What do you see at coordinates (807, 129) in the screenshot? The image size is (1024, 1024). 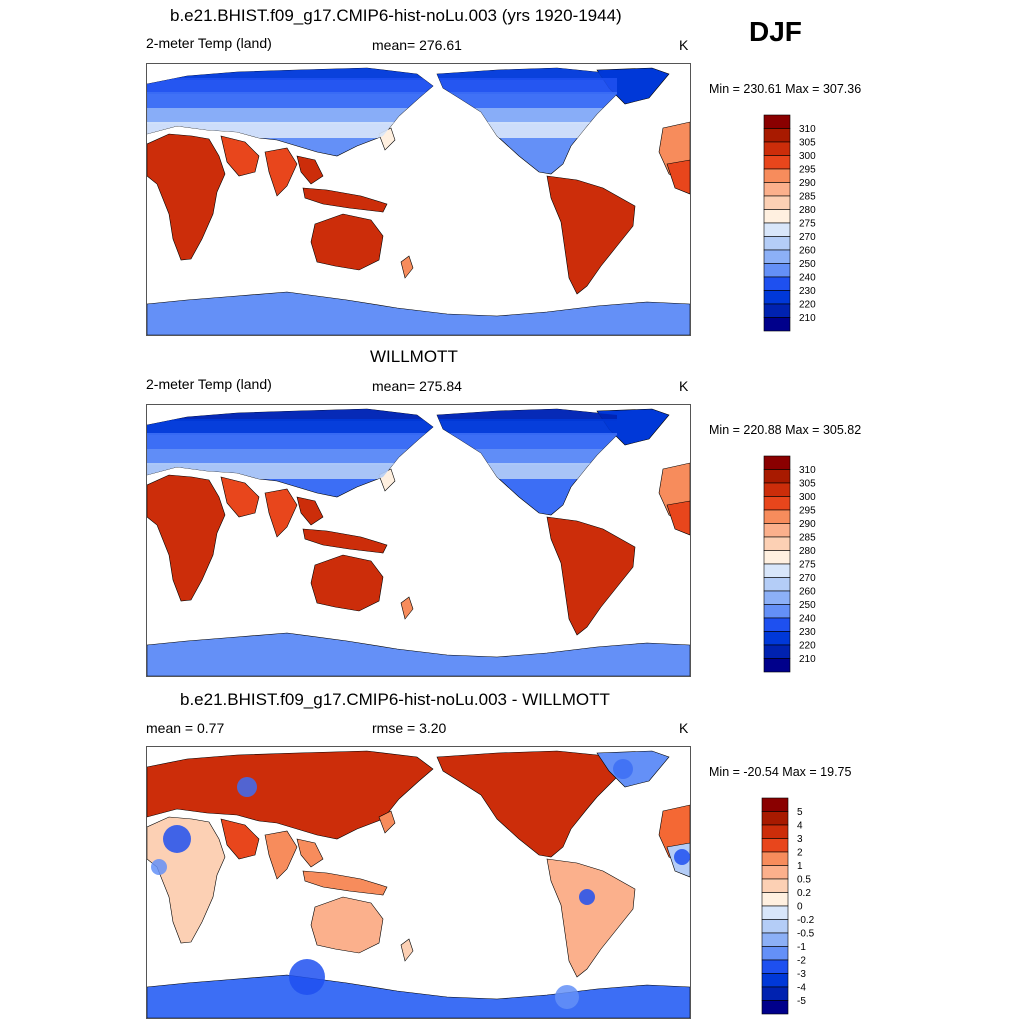 I see `colorbar-label: 310` at bounding box center [807, 129].